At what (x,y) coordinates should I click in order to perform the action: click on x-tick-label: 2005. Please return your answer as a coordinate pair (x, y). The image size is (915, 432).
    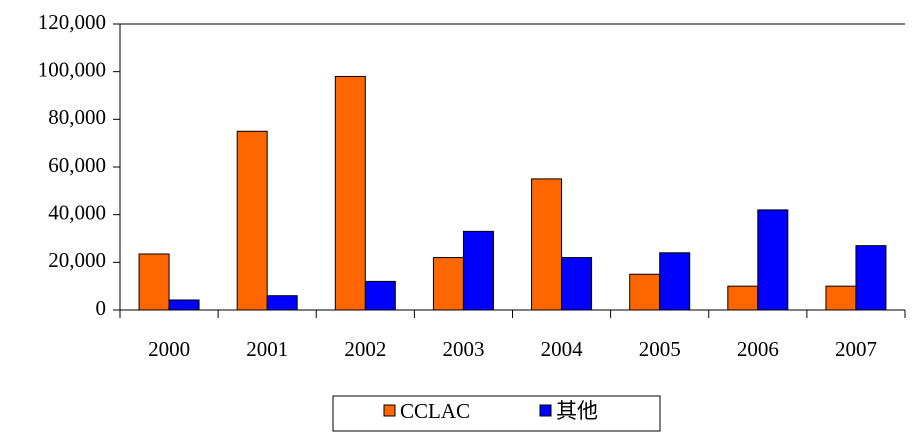
    Looking at the image, I should click on (660, 349).